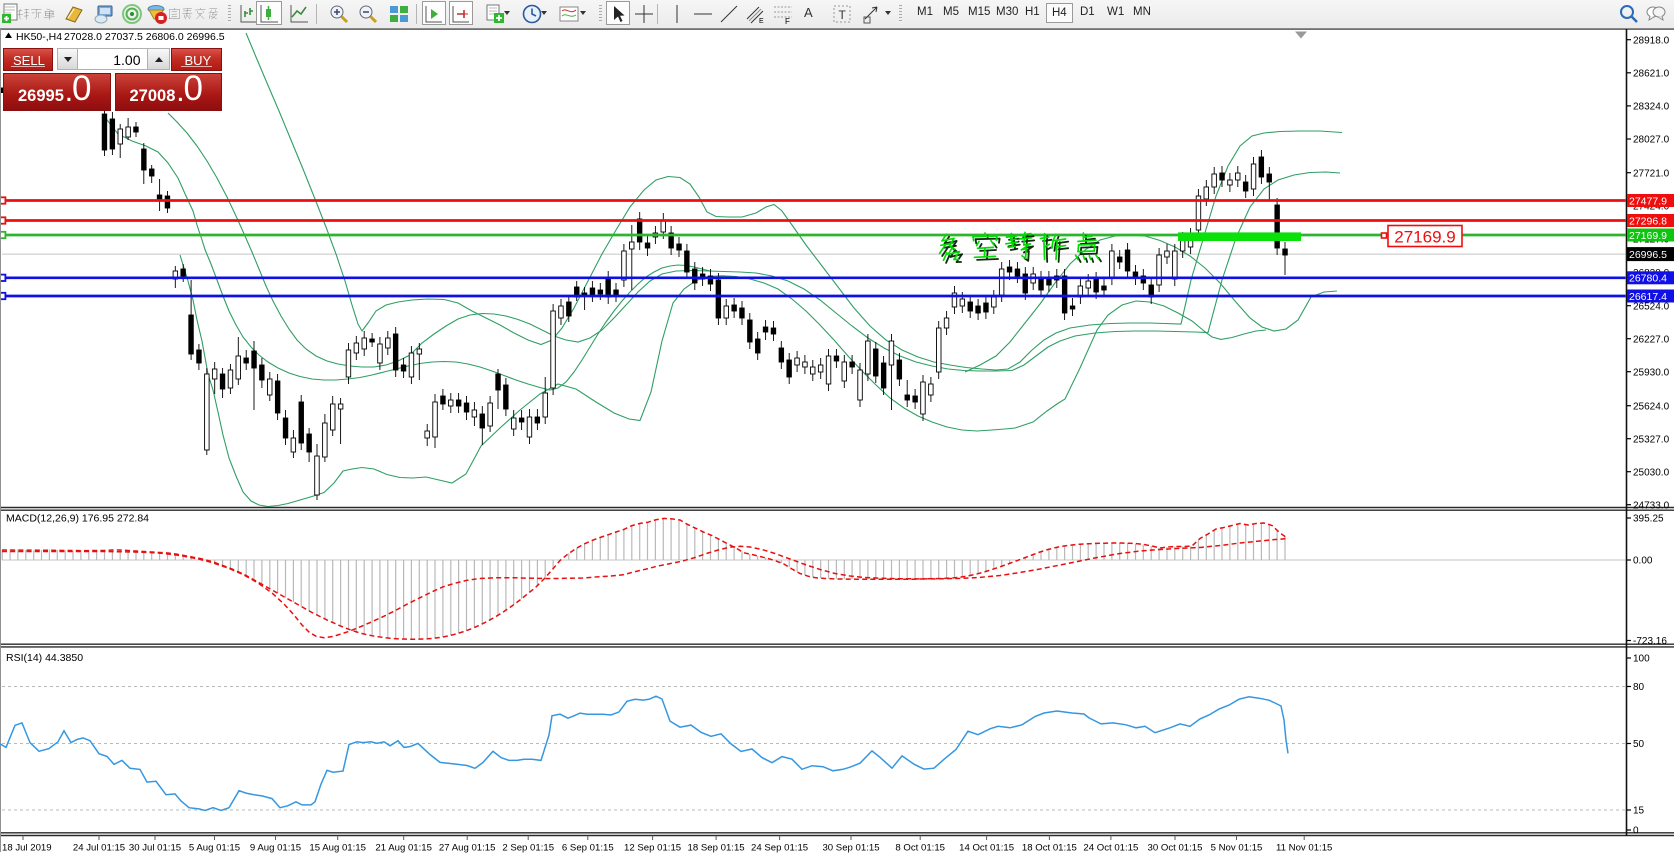 The height and width of the screenshot is (858, 1674). What do you see at coordinates (1651, 372) in the screenshot?
I see `svg-text: 25930.0` at bounding box center [1651, 372].